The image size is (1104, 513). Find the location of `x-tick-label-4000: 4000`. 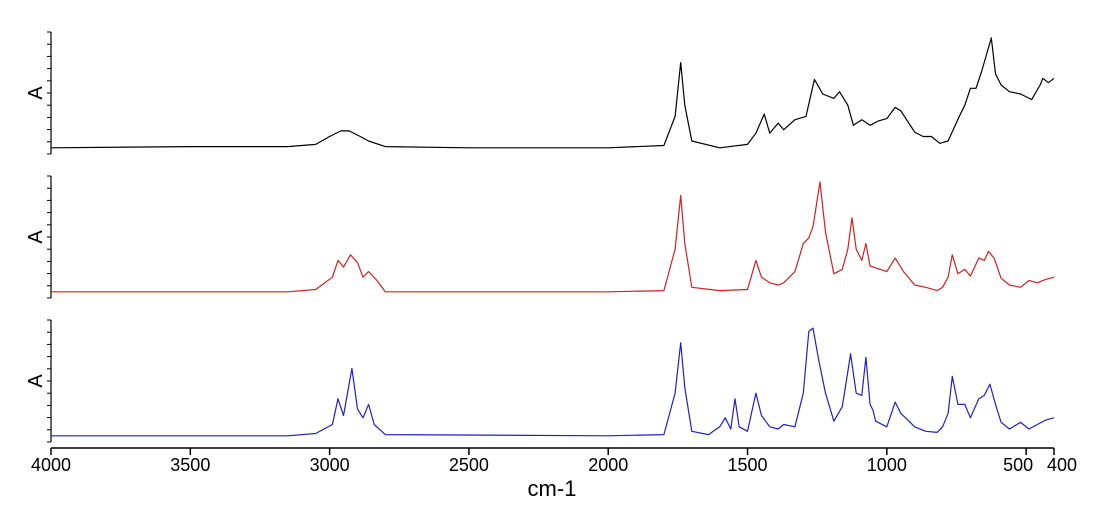

x-tick-label-4000: 4000 is located at coordinates (51, 465).